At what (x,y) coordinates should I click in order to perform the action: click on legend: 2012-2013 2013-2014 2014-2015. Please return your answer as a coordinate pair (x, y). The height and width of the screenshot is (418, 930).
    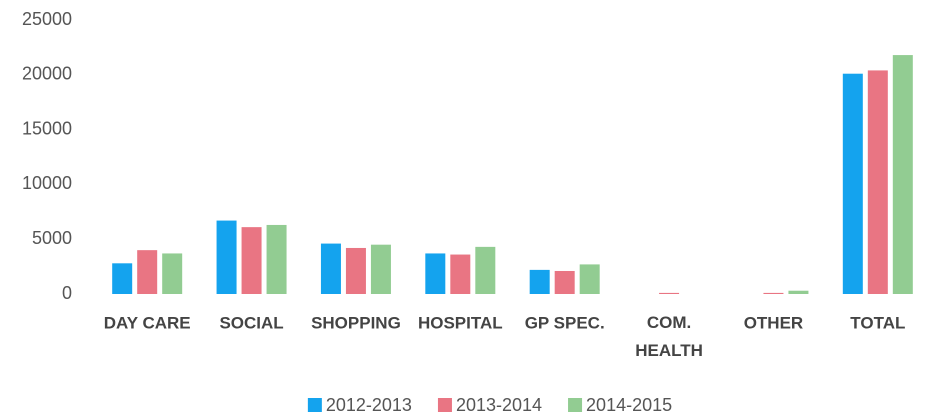
    Looking at the image, I should click on (489, 405).